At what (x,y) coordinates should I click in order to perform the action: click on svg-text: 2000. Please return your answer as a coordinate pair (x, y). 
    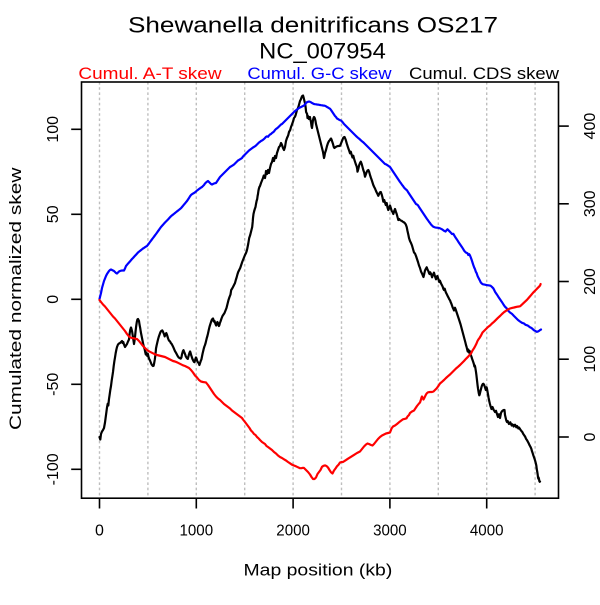
    Looking at the image, I should click on (293, 531).